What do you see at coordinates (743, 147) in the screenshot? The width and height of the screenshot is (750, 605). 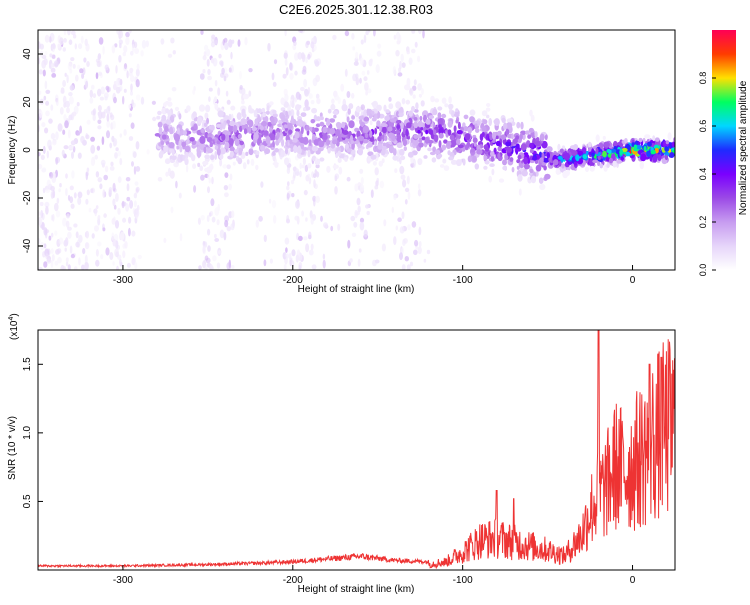 I see `colorbar-label: Normalized spectral amplitude` at bounding box center [743, 147].